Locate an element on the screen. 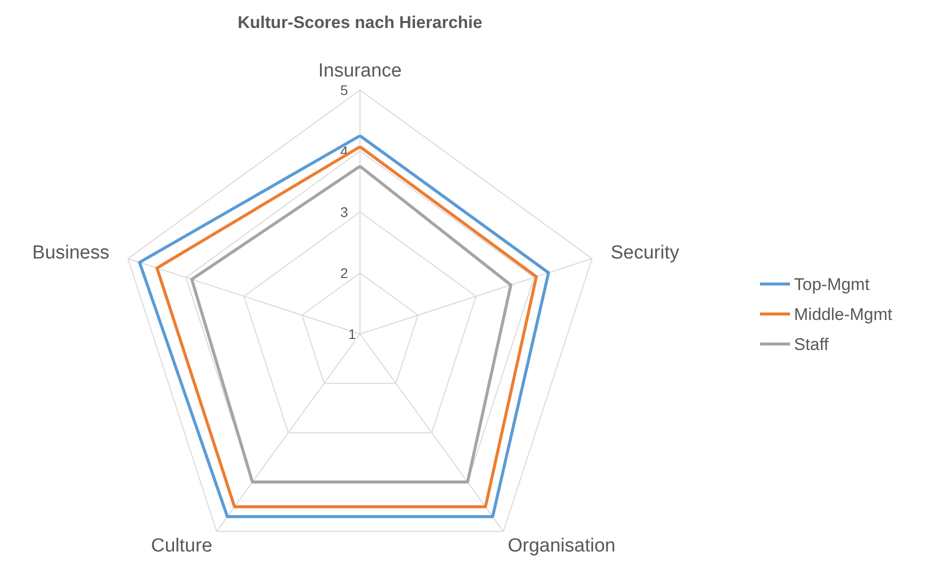 This screenshot has height=566, width=927. spoke-label: Culture is located at coordinates (181, 545).